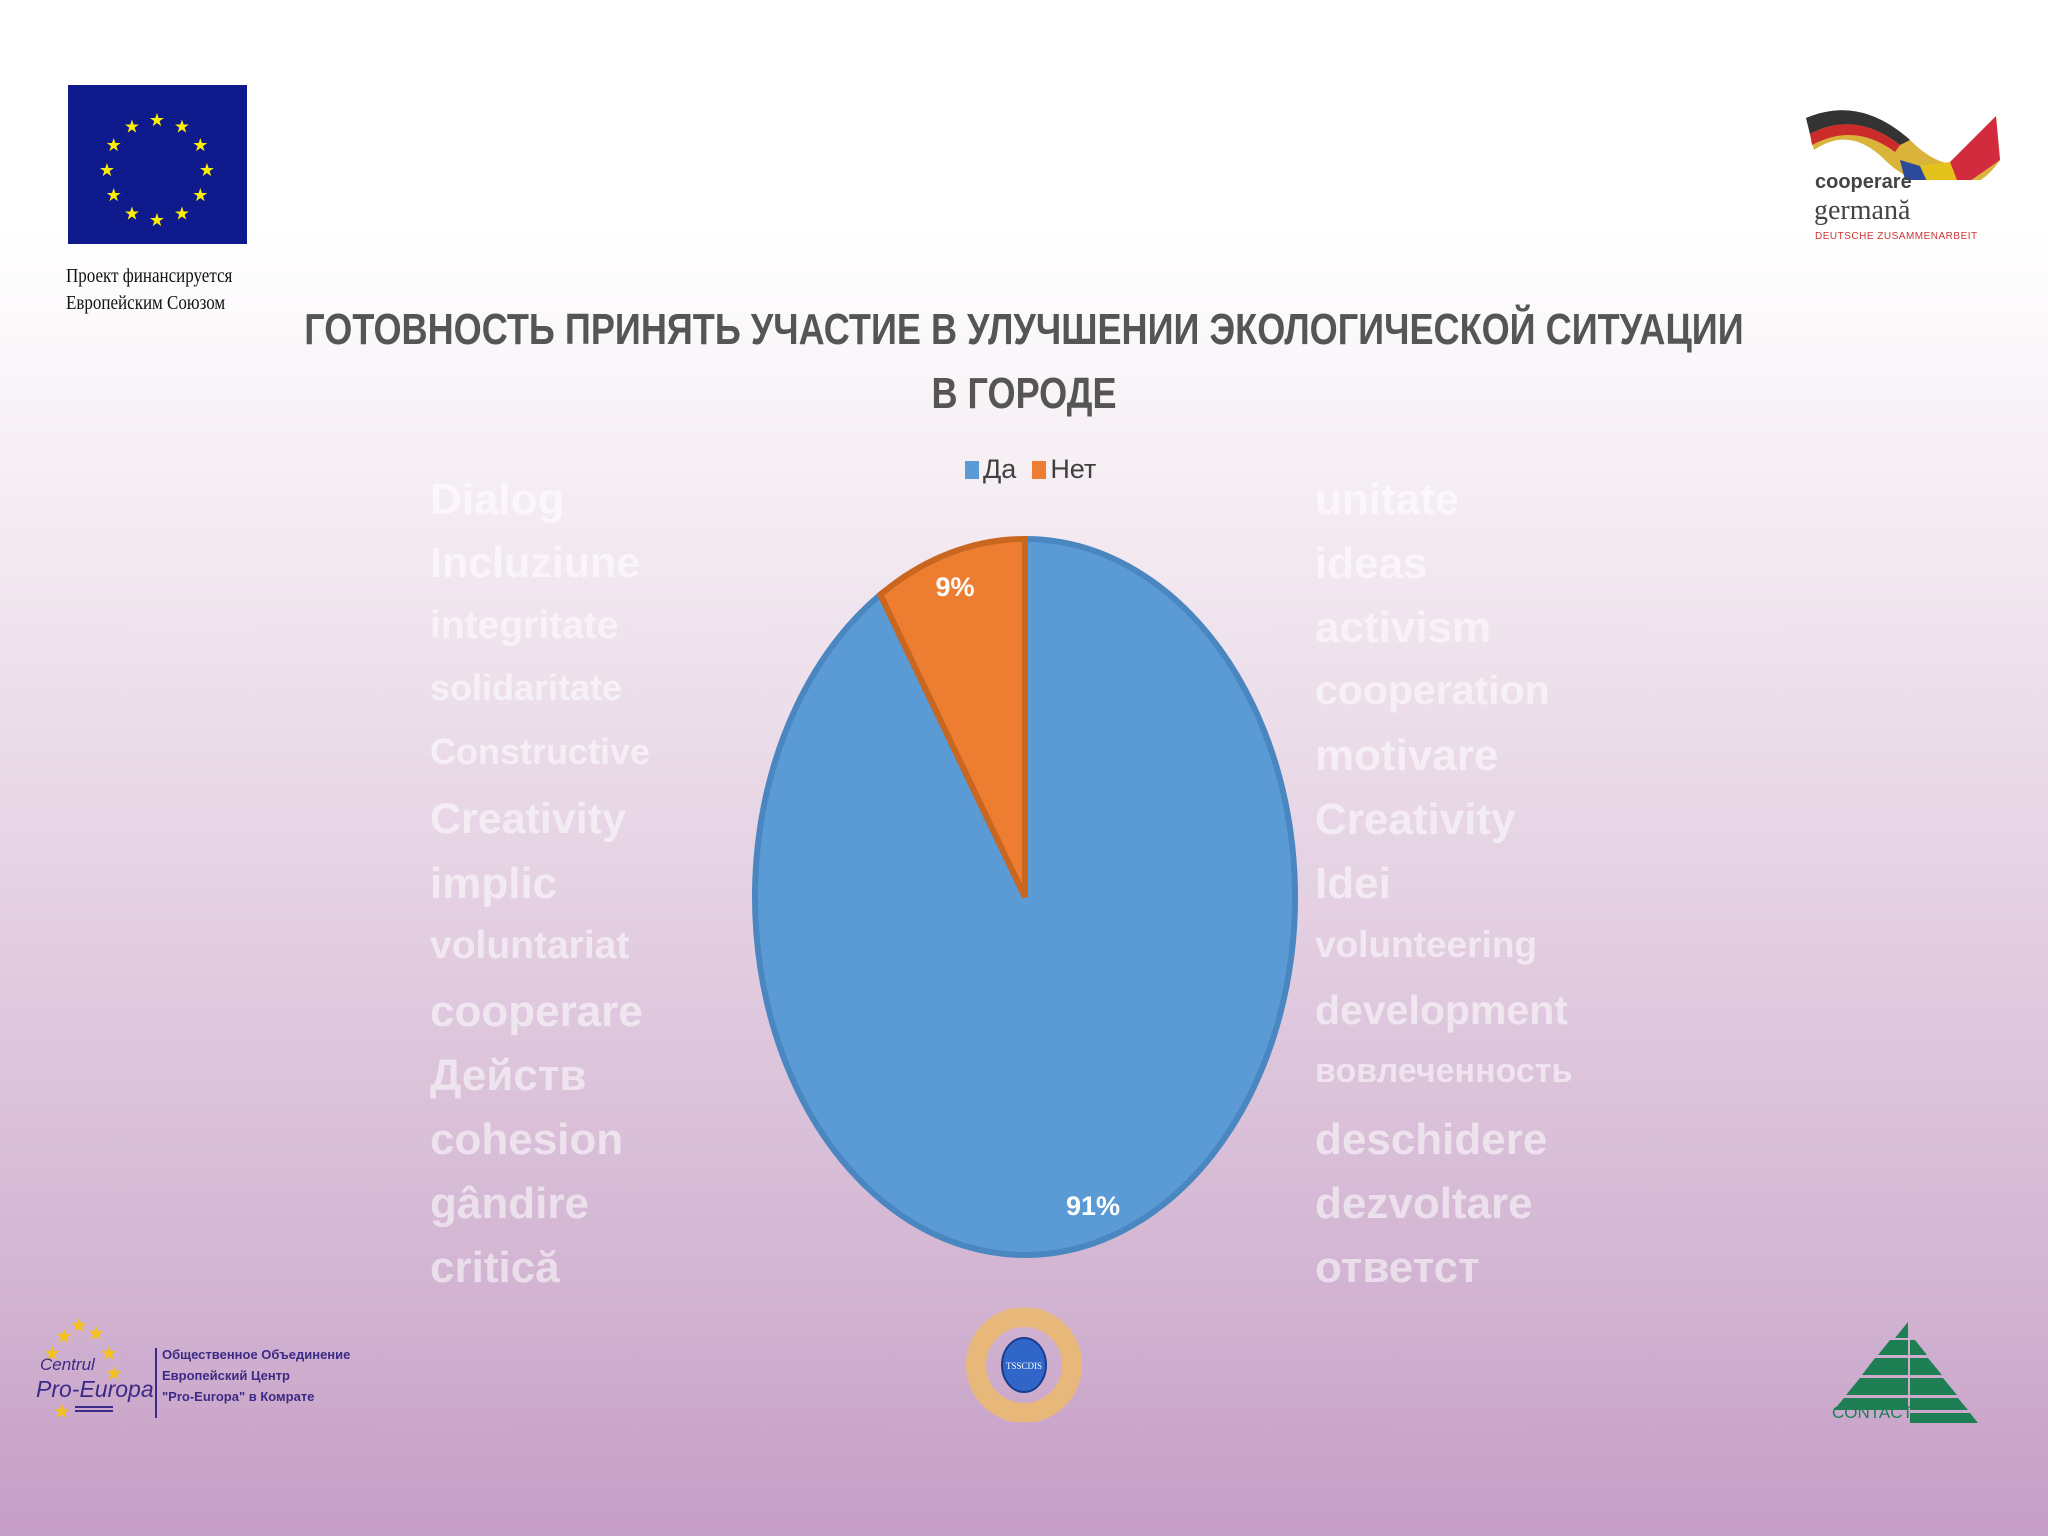 This screenshot has width=2048, height=1536. Describe the element at coordinates (1872, 1412) in the screenshot. I see `contact-logo-text: CONTACT` at that location.